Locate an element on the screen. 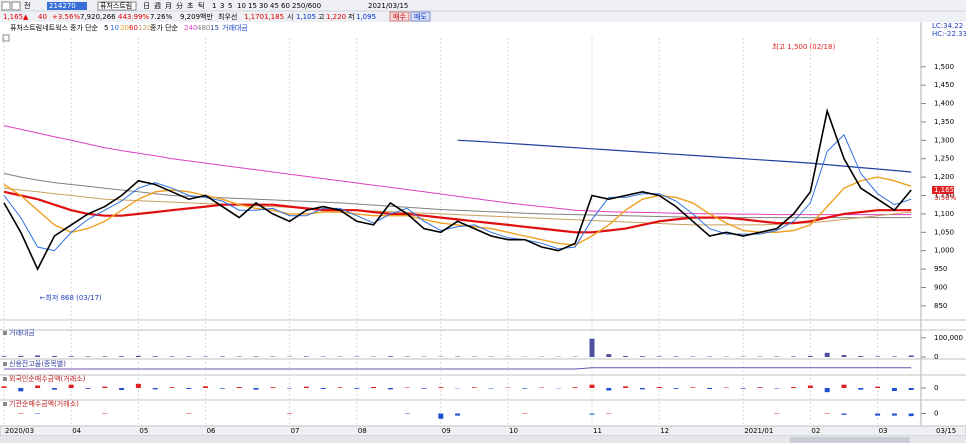 Image resolution: width=966 pixels, height=443 pixels. code-input is located at coordinates (67, 6).